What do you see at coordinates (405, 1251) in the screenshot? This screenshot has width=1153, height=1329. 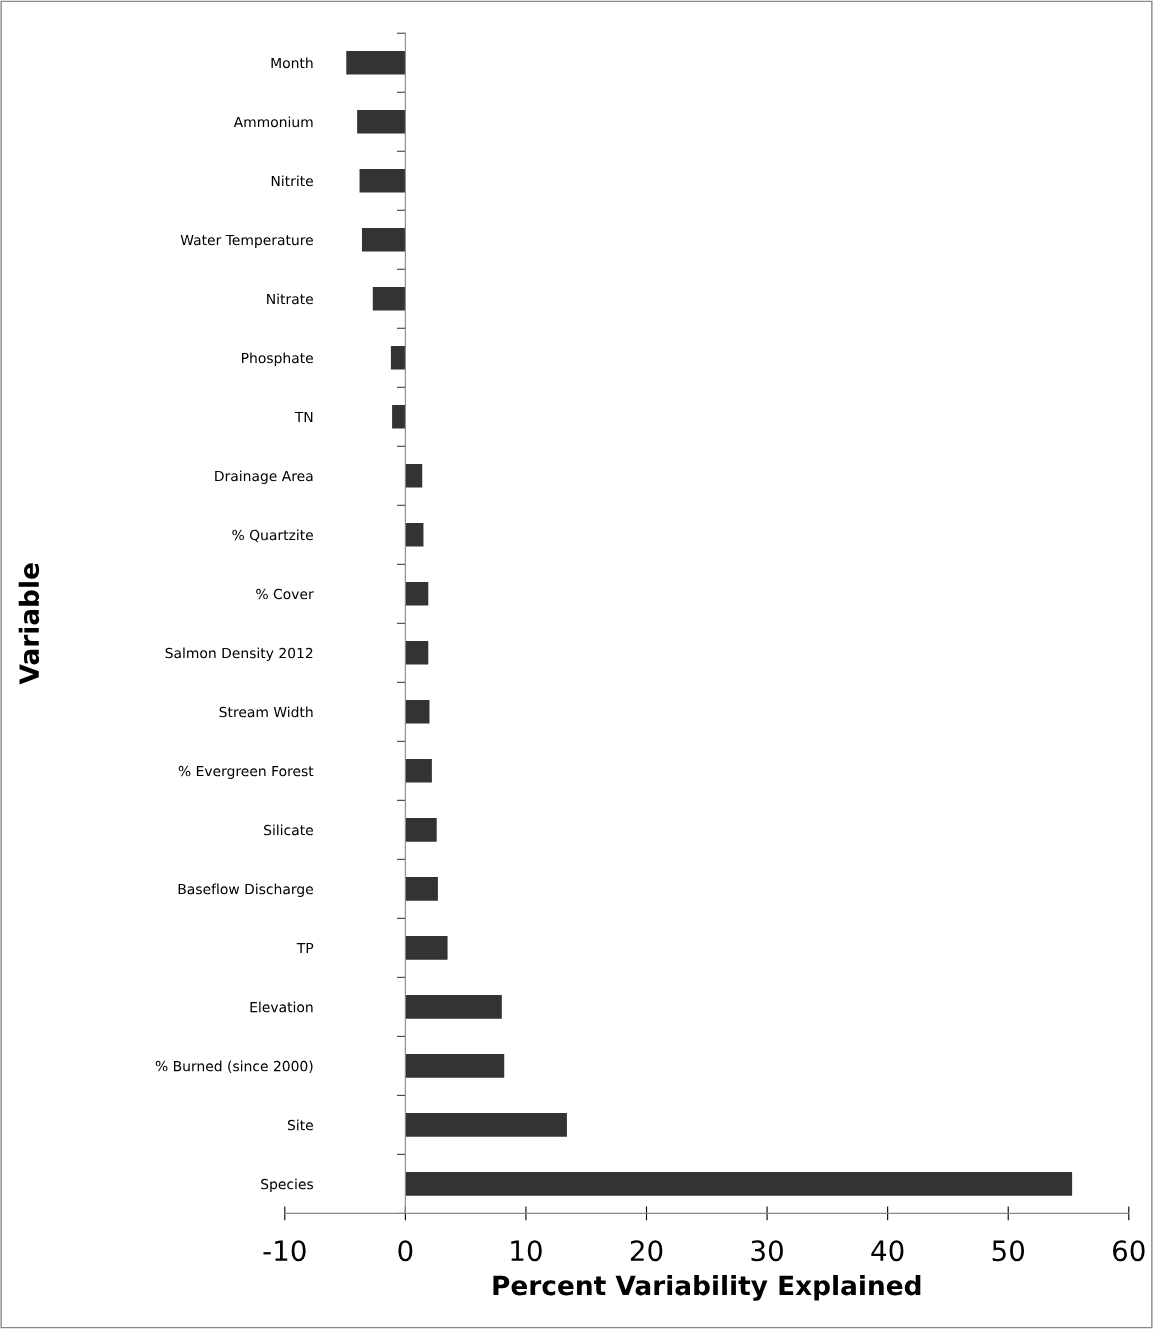 I see `x-tick-label: 0` at bounding box center [405, 1251].